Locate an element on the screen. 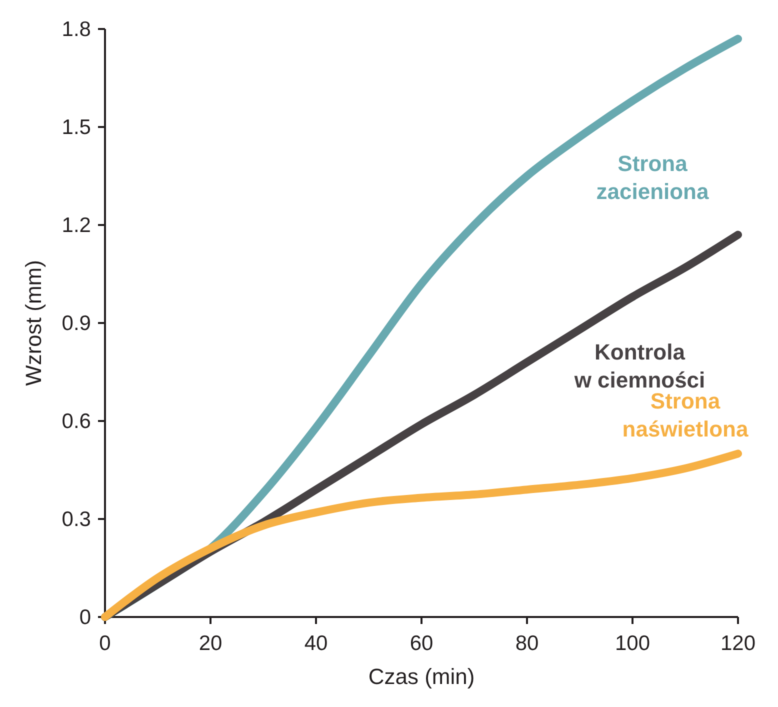 Image resolution: width=778 pixels, height=707 pixels. y-tick-label: 1.5 is located at coordinates (76, 127).